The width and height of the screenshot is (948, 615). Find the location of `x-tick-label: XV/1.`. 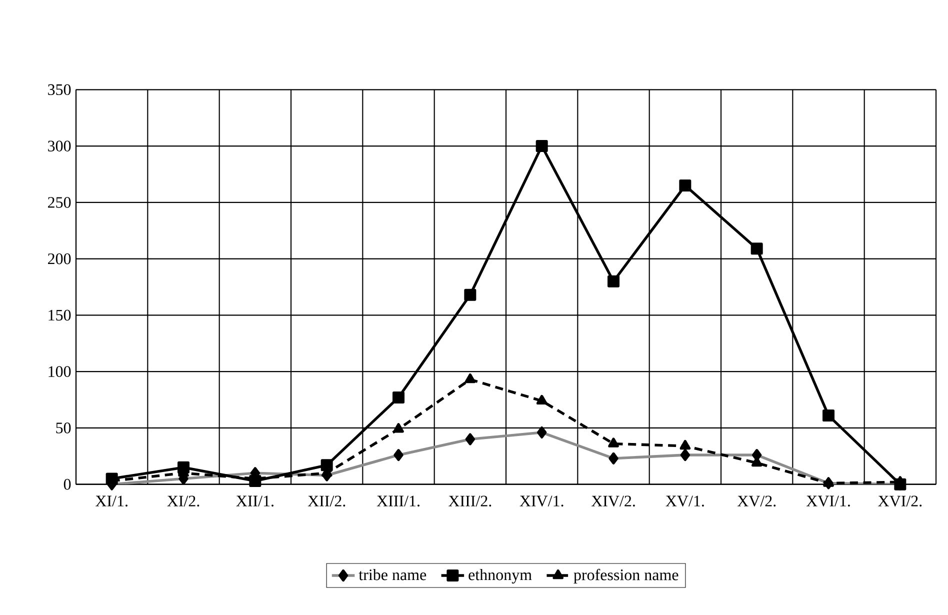

x-tick-label: XV/1. is located at coordinates (685, 501).